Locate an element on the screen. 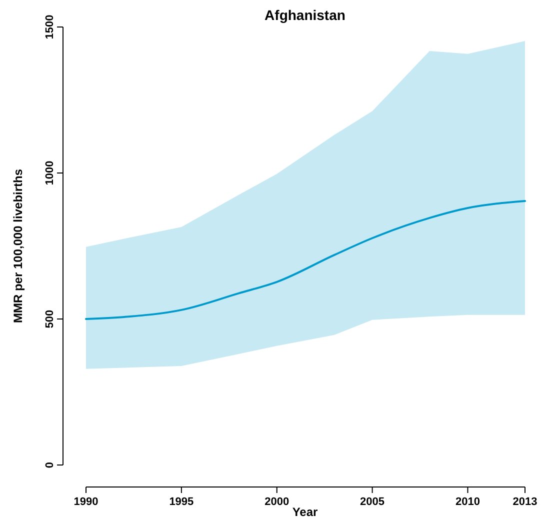  x-axis-title: Year is located at coordinates (305, 512).